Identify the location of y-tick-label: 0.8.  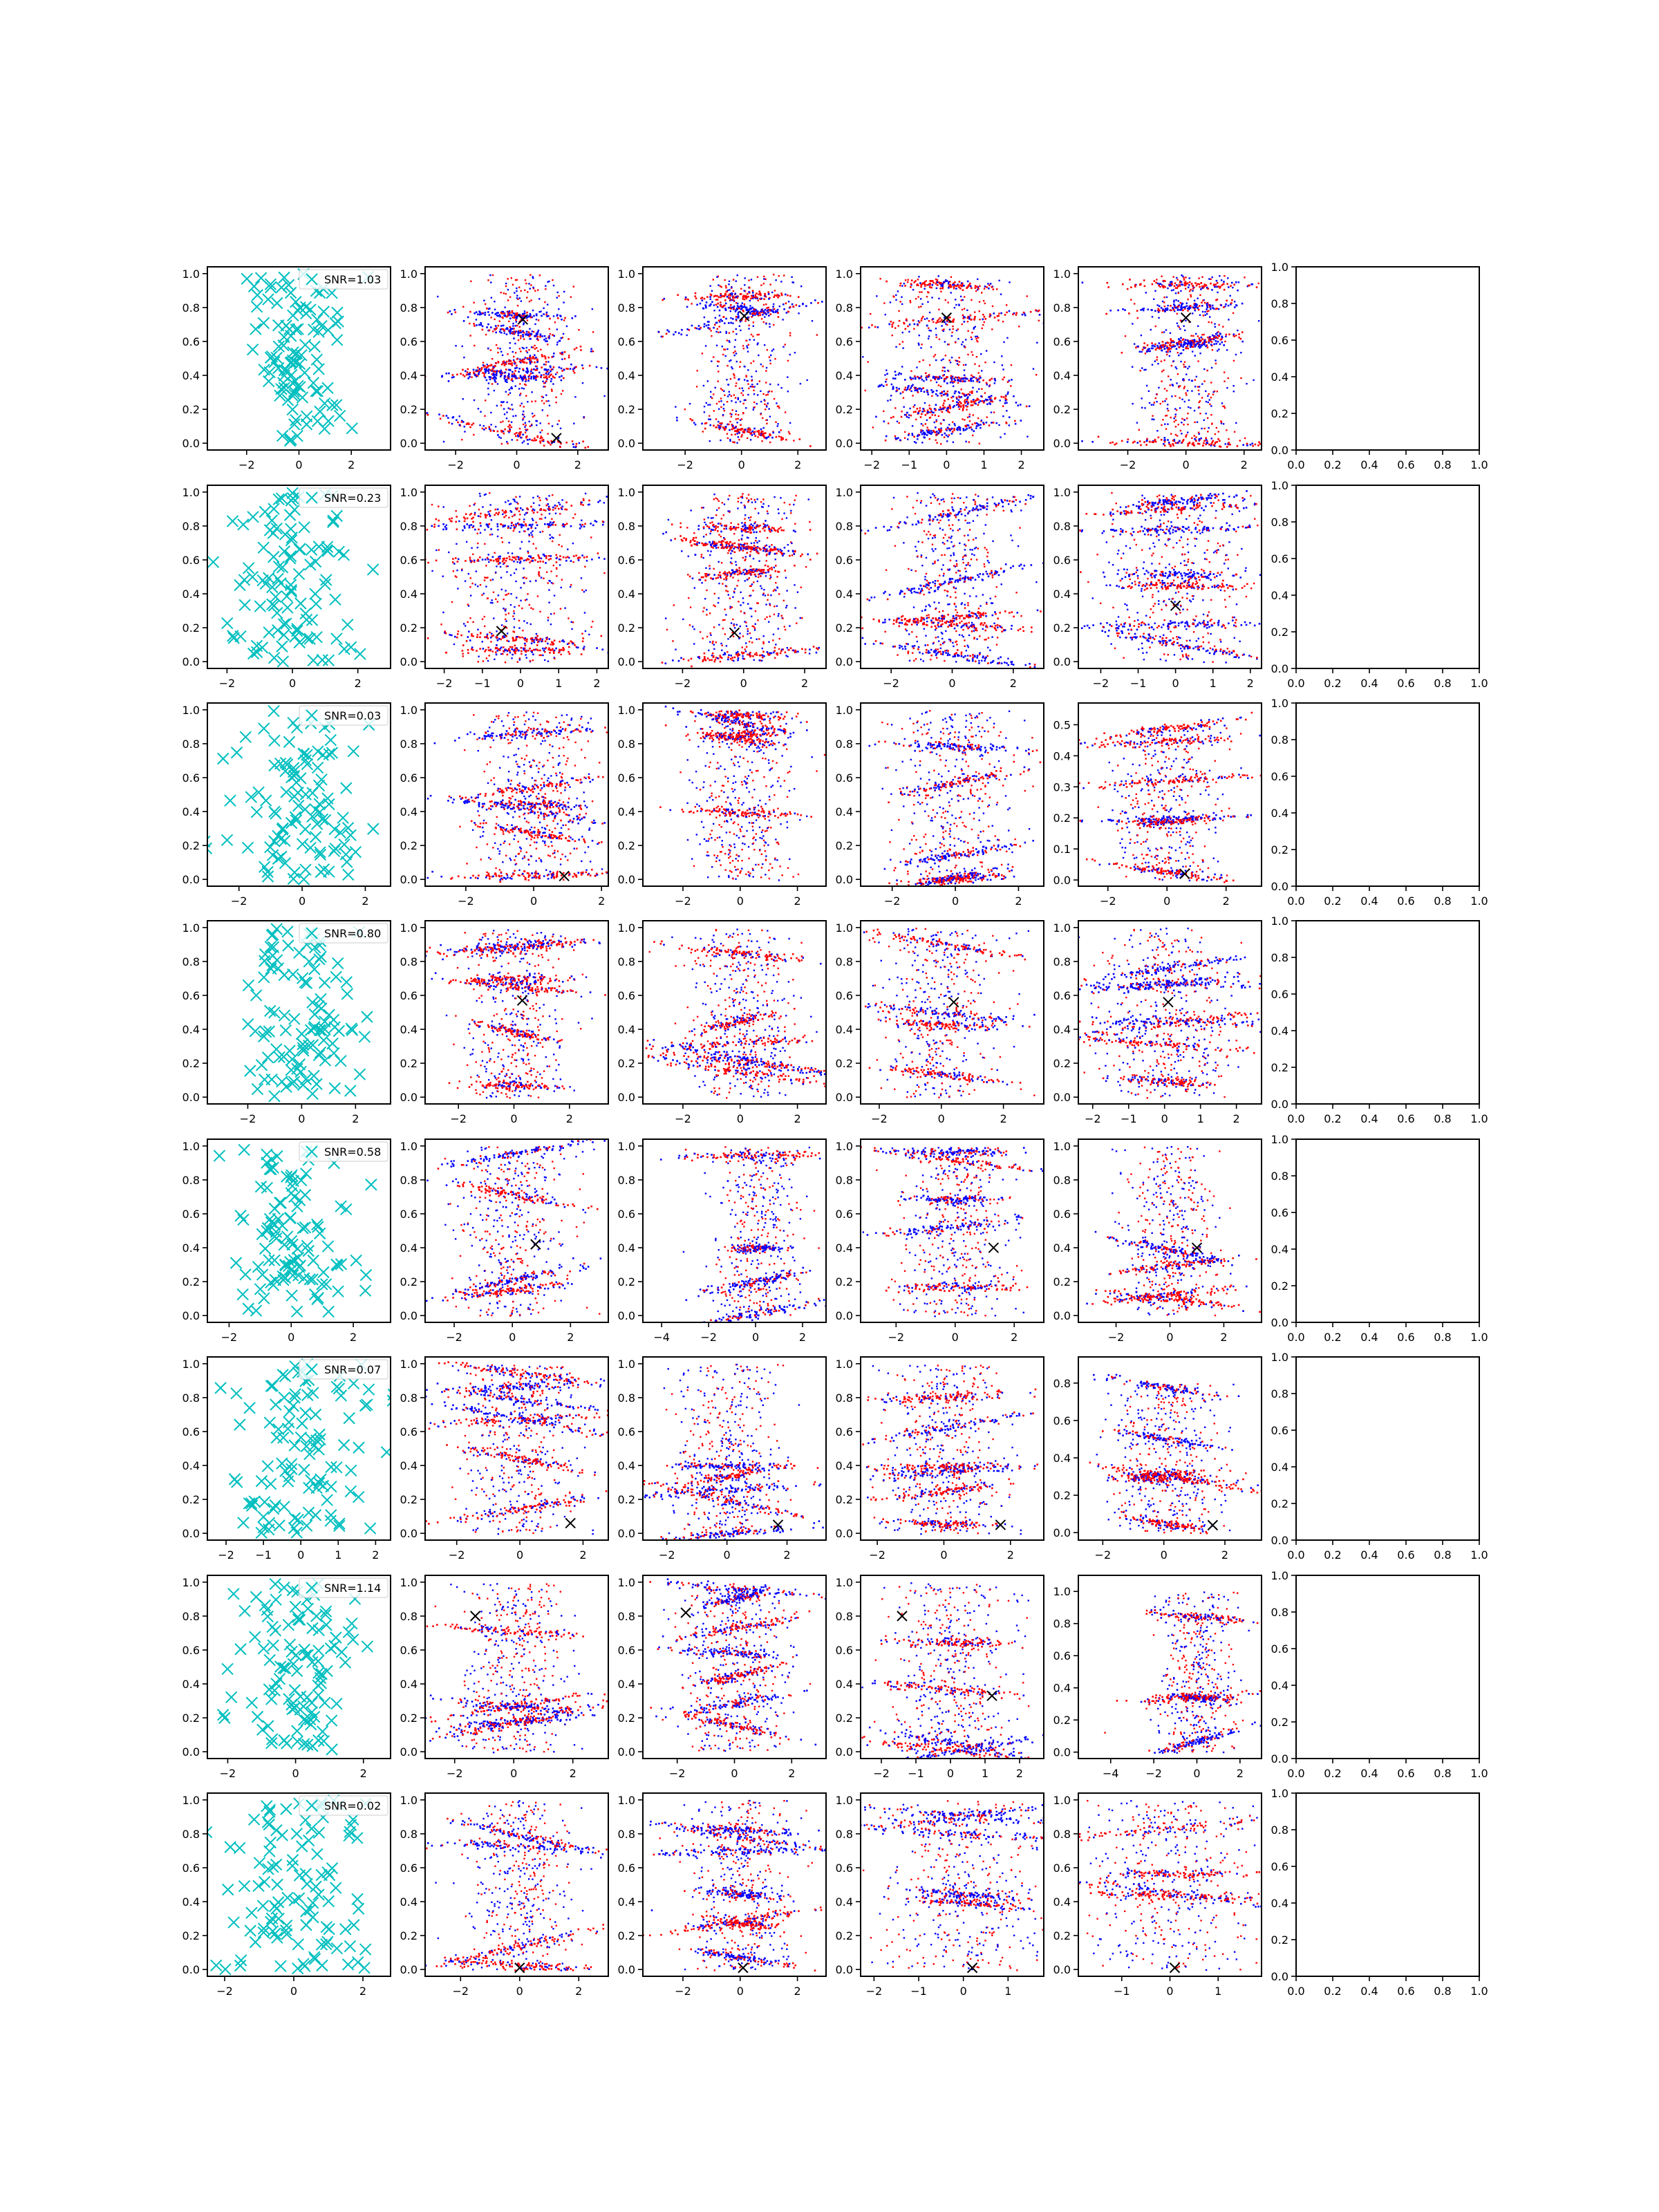
(845, 308).